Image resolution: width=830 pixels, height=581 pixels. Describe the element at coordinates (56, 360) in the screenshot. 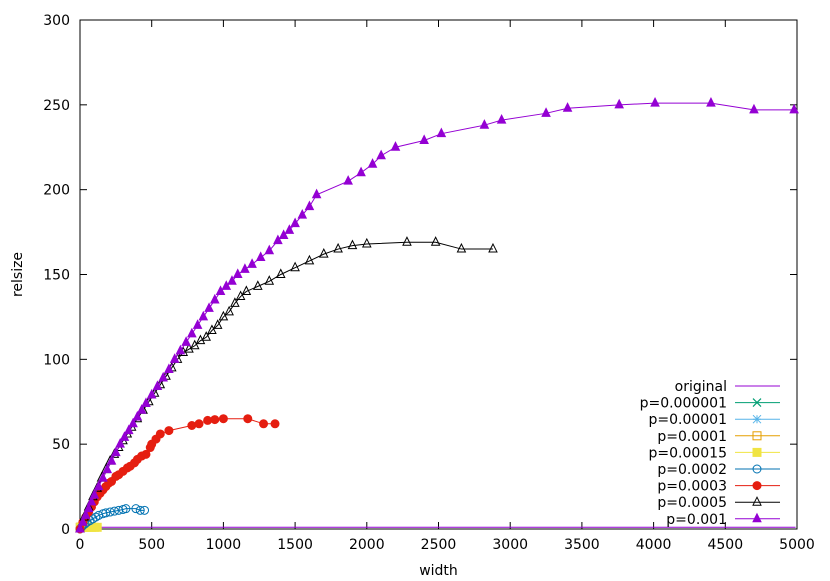

I see `y-tick-label: 100` at that location.